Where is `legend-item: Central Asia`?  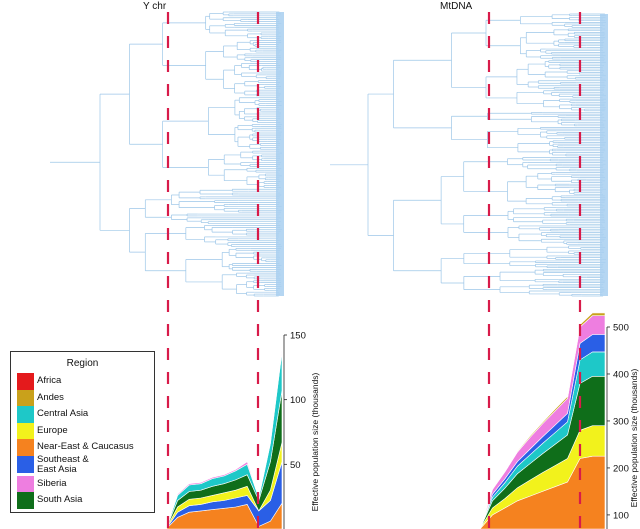
legend-item: Central Asia is located at coordinates (82, 414).